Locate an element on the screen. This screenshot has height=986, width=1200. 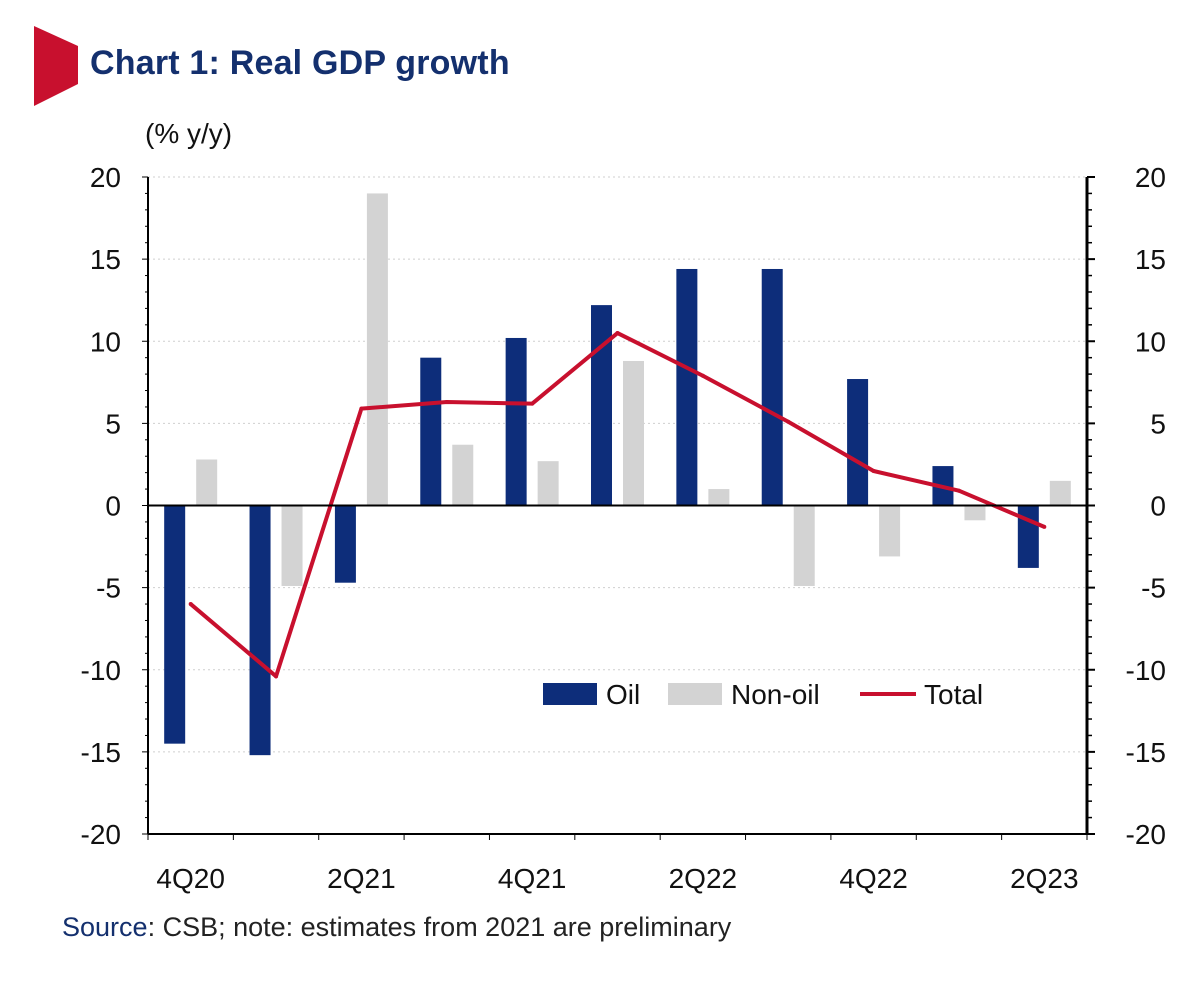
x-tick-label: 2Q23 is located at coordinates (1044, 878).